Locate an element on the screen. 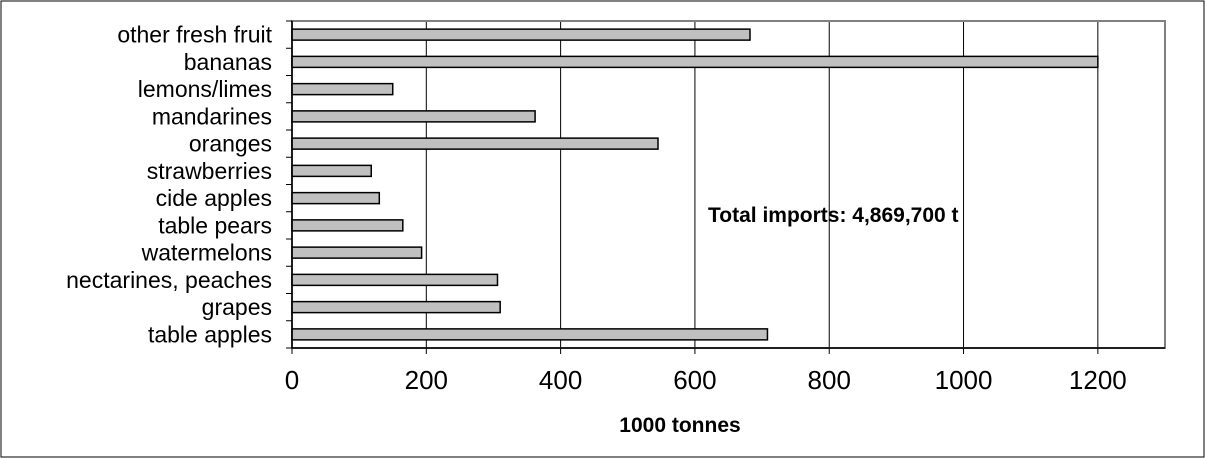  x-tick-label-1200: 1200 is located at coordinates (1098, 380).